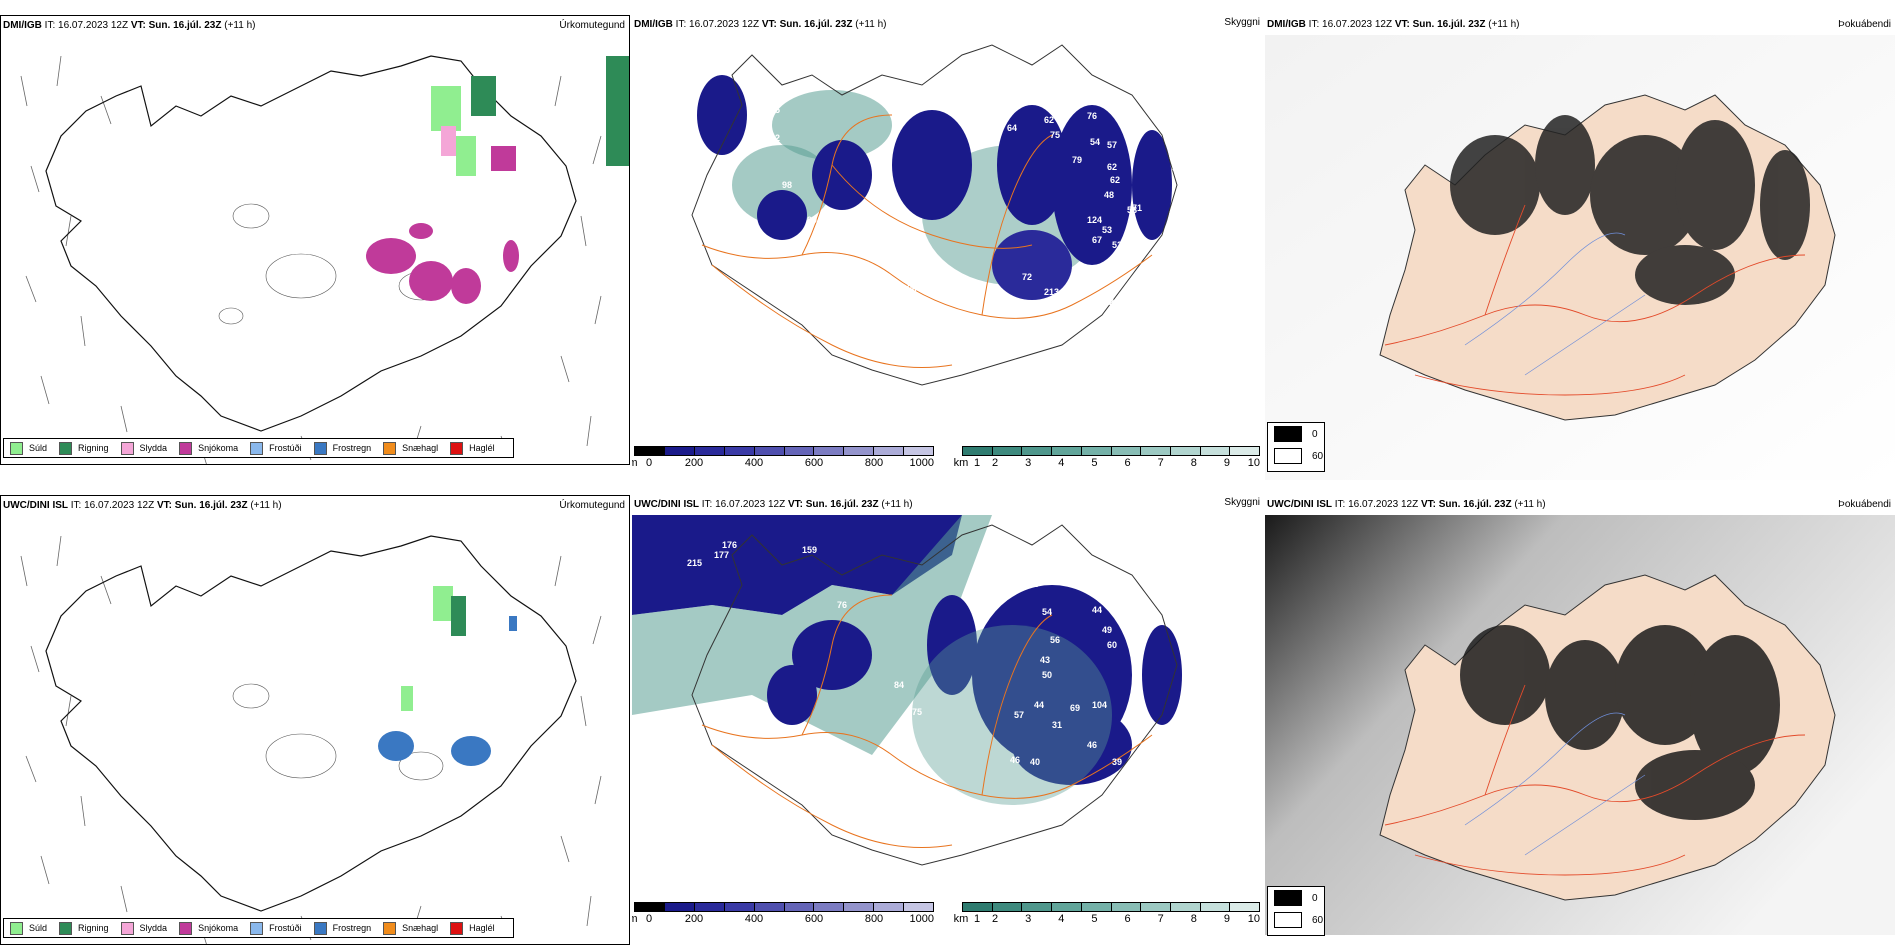  What do you see at coordinates (798, 246) in the screenshot?
I see `visibility-value-label: 134` at bounding box center [798, 246].